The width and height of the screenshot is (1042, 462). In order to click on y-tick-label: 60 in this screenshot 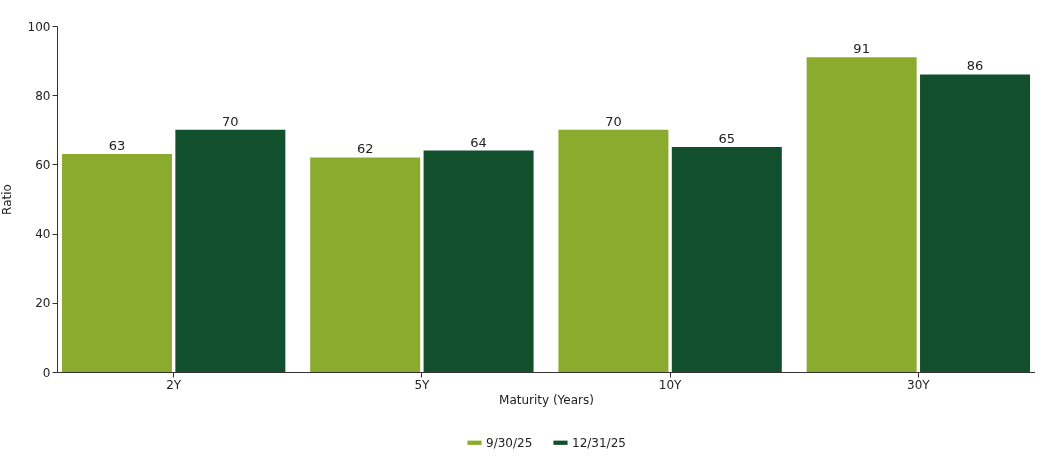, I will do `click(43, 164)`.